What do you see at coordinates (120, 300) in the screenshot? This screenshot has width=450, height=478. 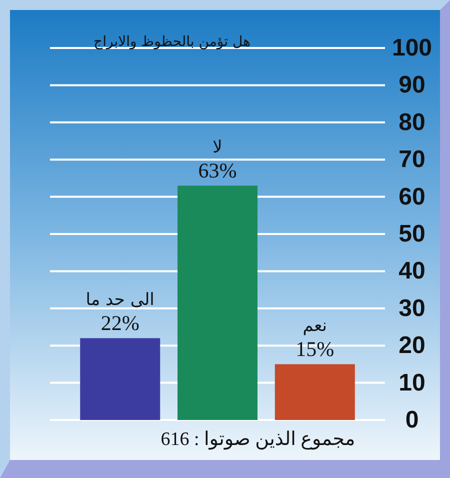 I see `x-tick-label: الى حد ما` at bounding box center [120, 300].